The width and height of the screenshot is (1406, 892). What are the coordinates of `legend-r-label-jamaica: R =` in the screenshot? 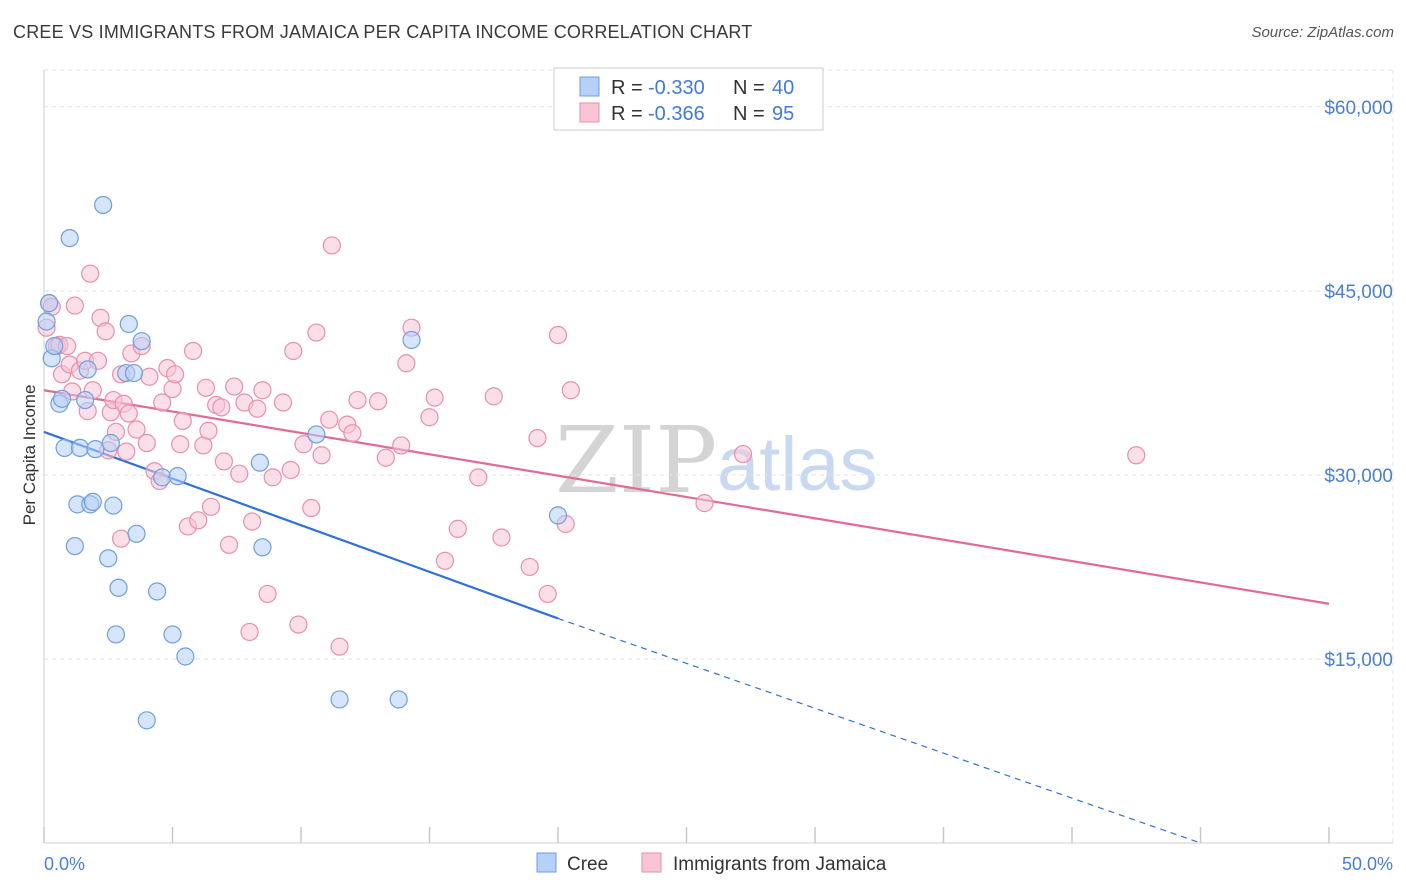 It's located at (627, 114).